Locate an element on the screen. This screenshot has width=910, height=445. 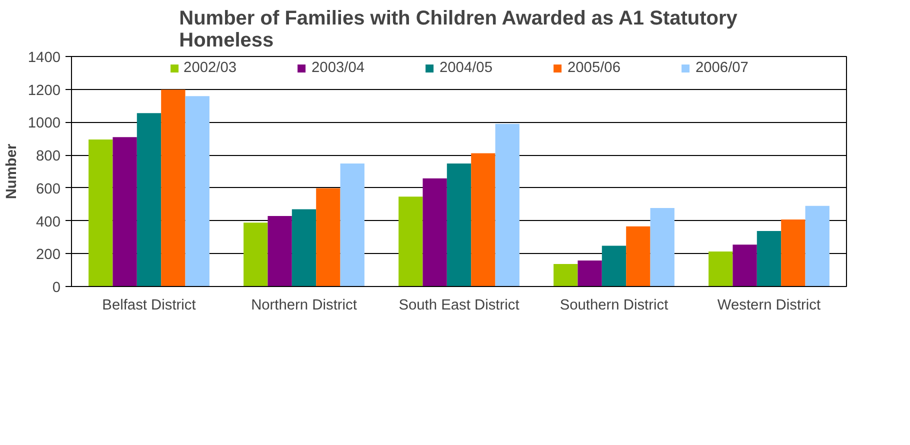
y-tick-label: 1000 is located at coordinates (44, 124).